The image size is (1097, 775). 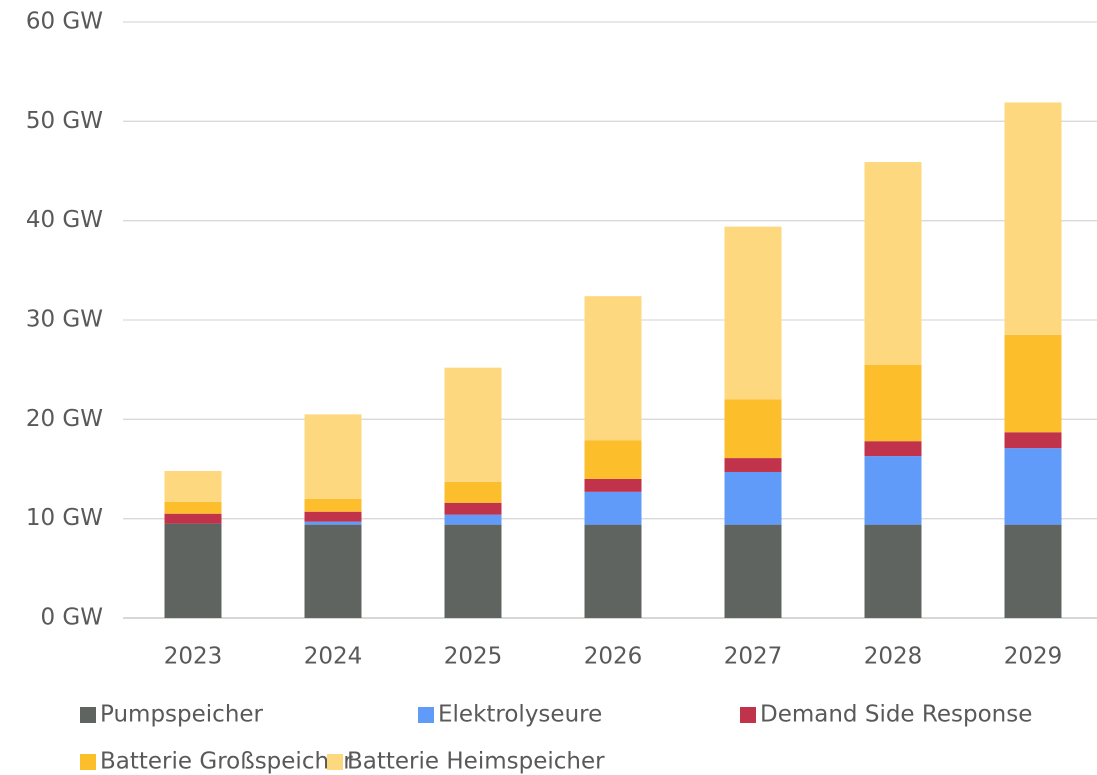 I want to click on y-tick-label: 40 GW, so click(x=64, y=220).